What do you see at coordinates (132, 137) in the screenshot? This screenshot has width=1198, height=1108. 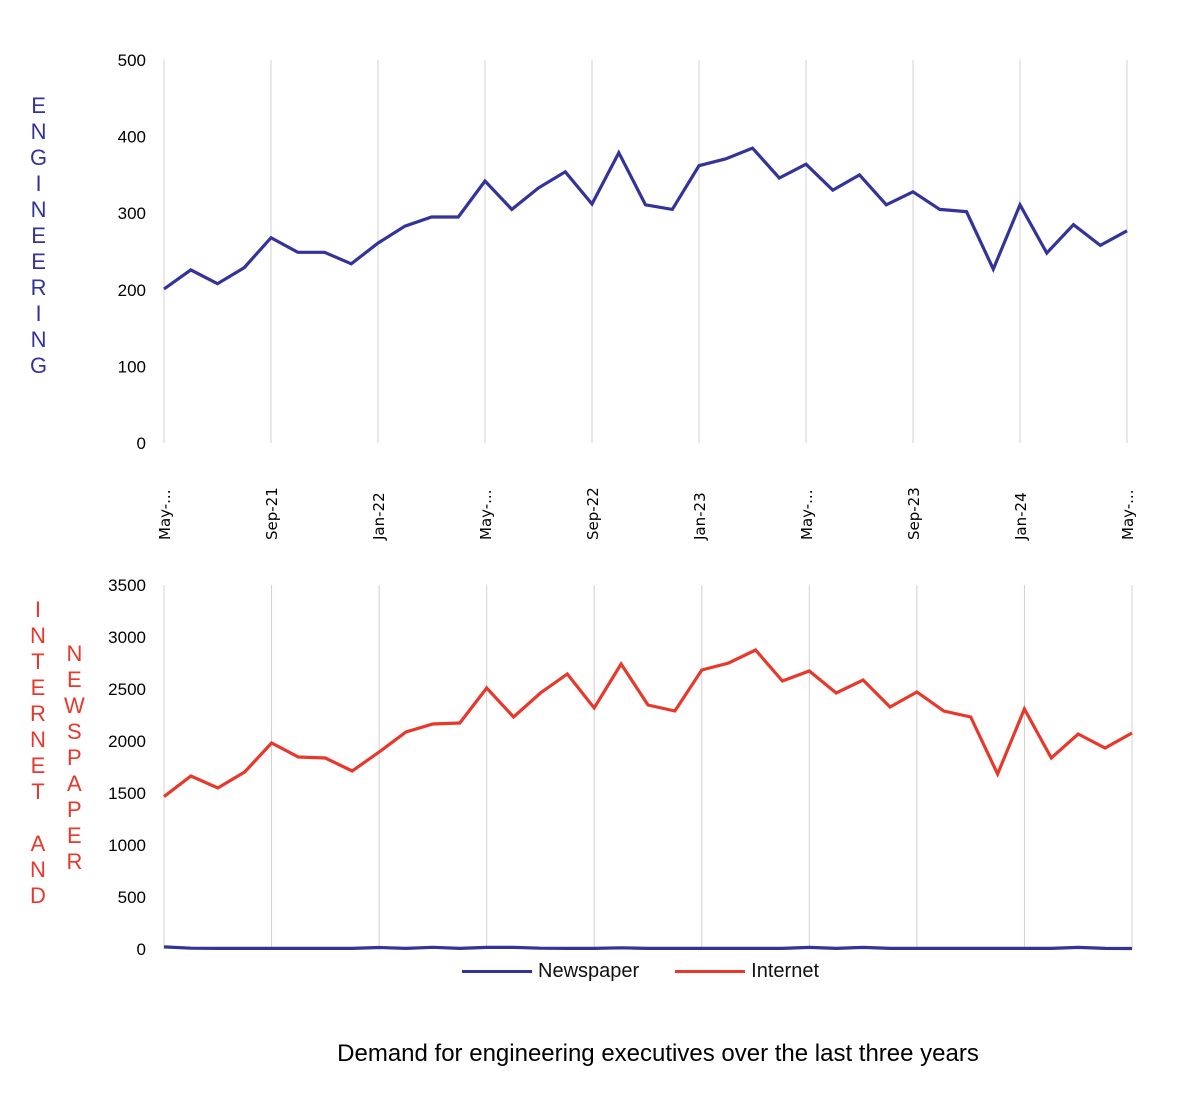 I see `y-tick-label: 400` at bounding box center [132, 137].